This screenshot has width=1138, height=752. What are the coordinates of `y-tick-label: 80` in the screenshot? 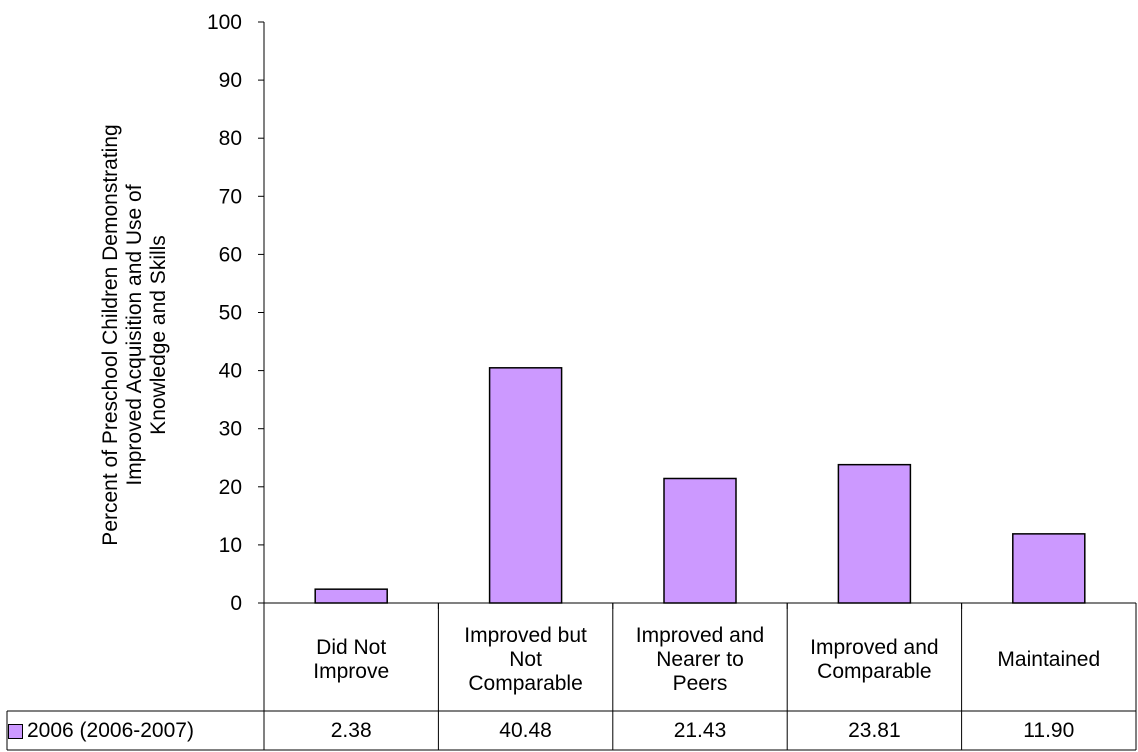 It's located at (230, 138).